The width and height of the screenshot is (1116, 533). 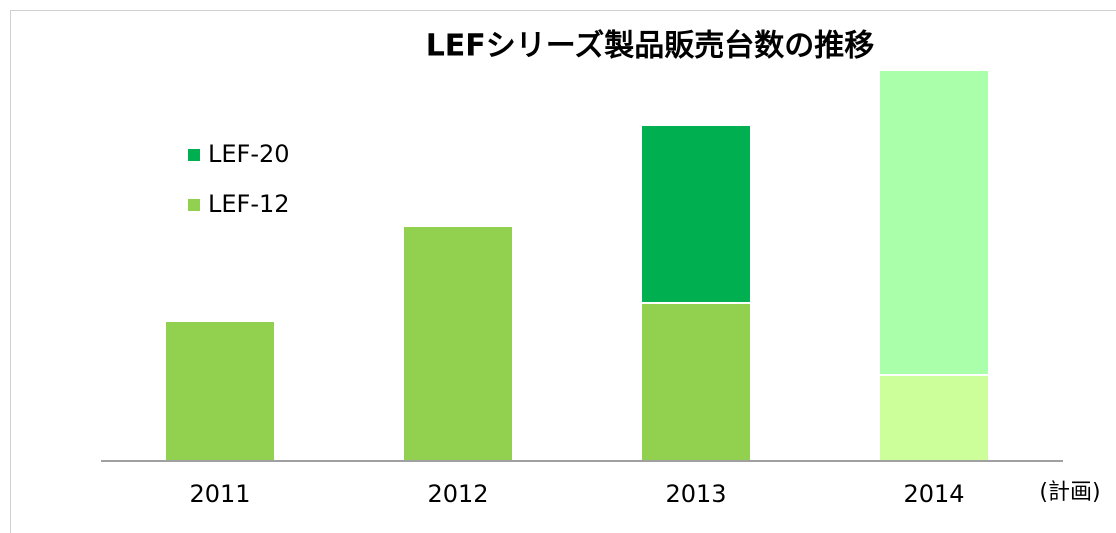 What do you see at coordinates (249, 204) in the screenshot?
I see `legend-label: LEF-12` at bounding box center [249, 204].